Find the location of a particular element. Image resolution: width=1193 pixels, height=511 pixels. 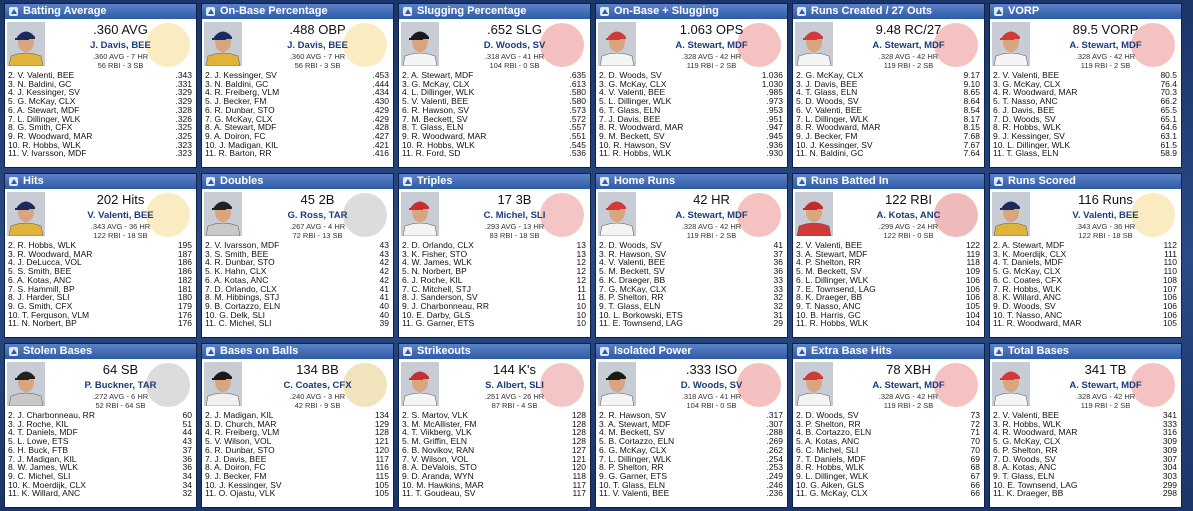

player-name: J. Madigan, KIL is located at coordinates (47, 459).